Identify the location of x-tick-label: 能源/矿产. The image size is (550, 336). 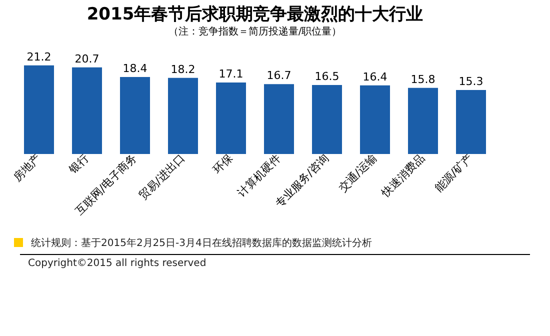
(454, 173).